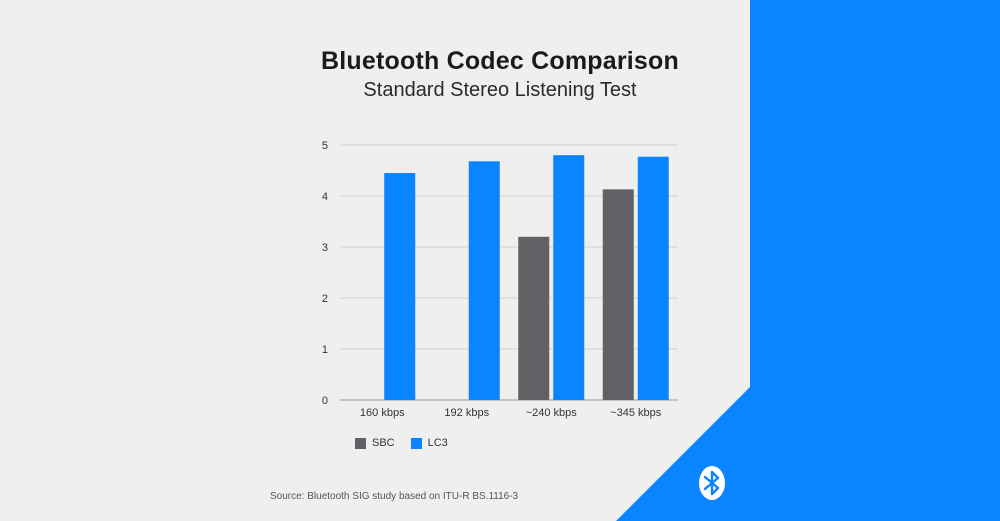 This screenshot has height=521, width=1000. Describe the element at coordinates (360, 443) in the screenshot. I see `legend-swatch-sbc` at that location.